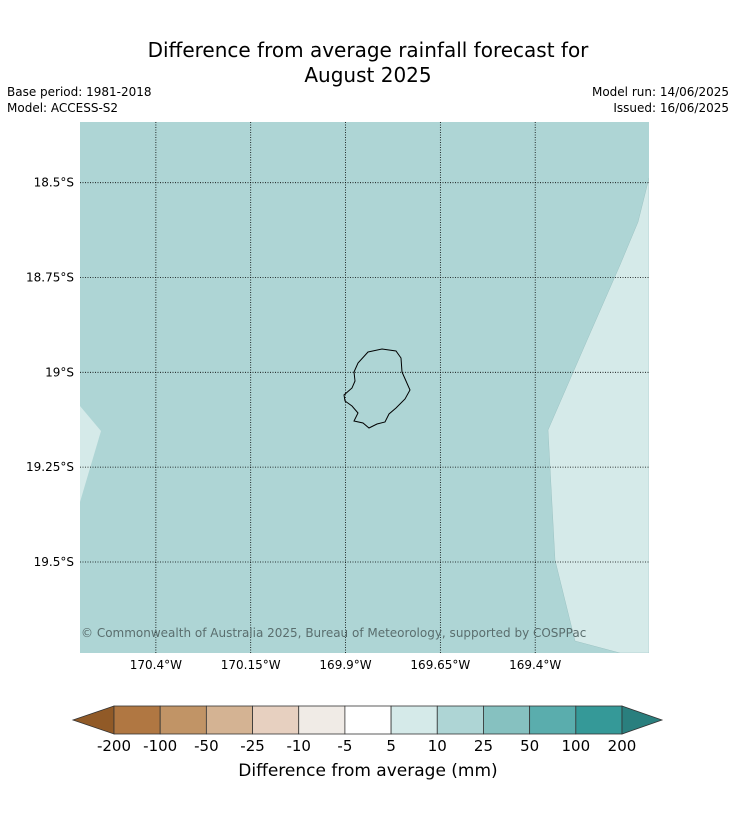 This screenshot has width=736, height=816. Describe the element at coordinates (206, 746) in the screenshot. I see `colorbar-tick-label: -50` at that location.